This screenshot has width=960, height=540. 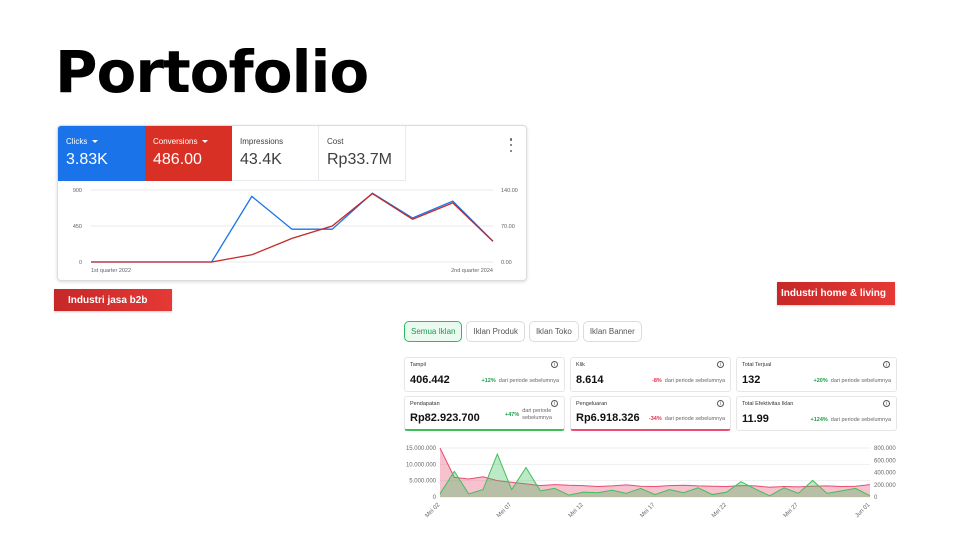 What do you see at coordinates (876, 498) in the screenshot?
I see `y-tick-label-right: 0` at bounding box center [876, 498].